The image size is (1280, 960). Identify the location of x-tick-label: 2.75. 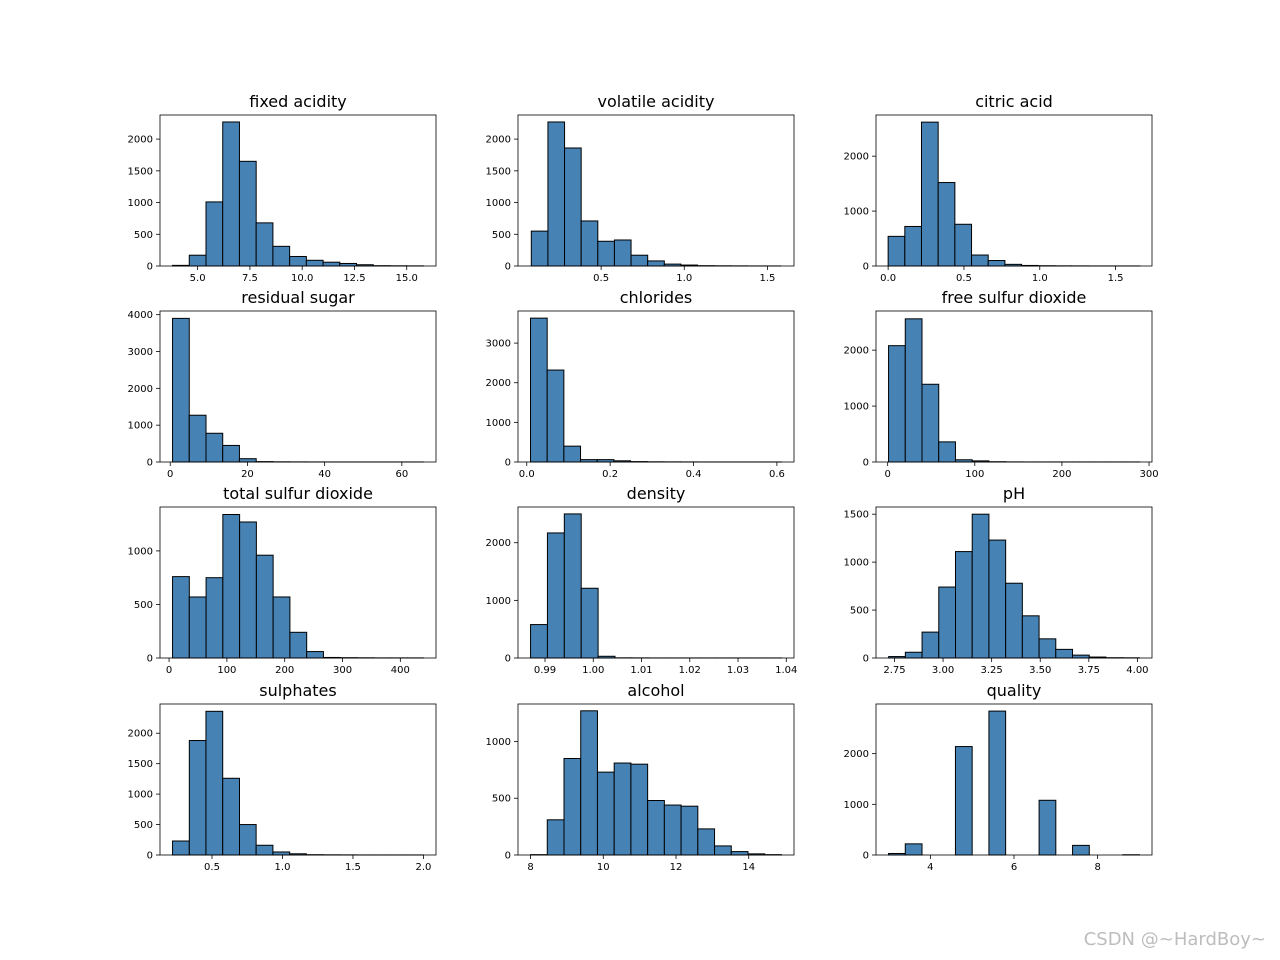
(894, 670).